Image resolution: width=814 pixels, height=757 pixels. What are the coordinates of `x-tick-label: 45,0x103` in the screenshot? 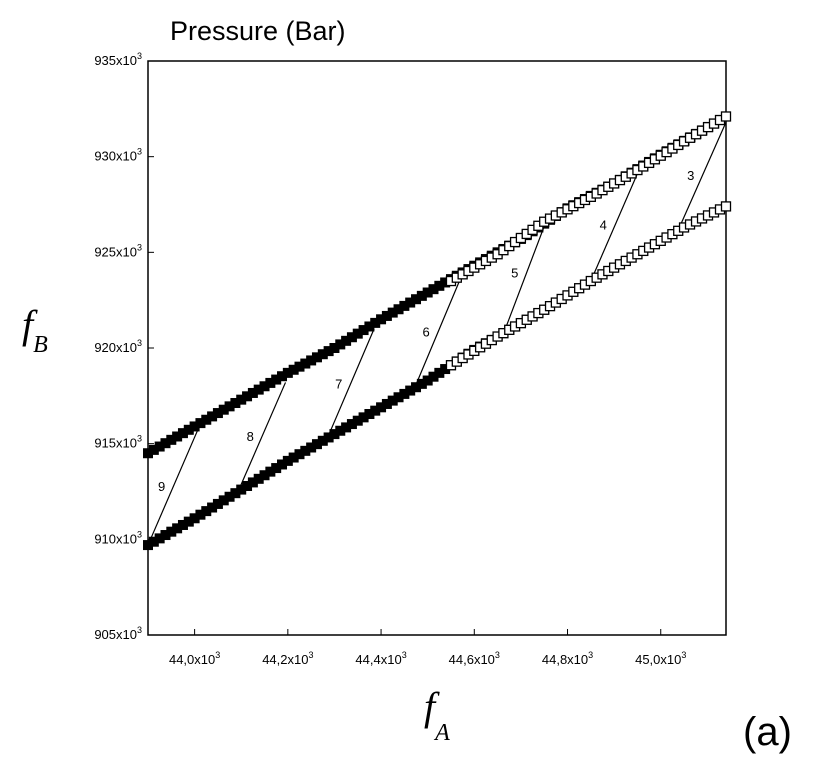 It's located at (660, 658).